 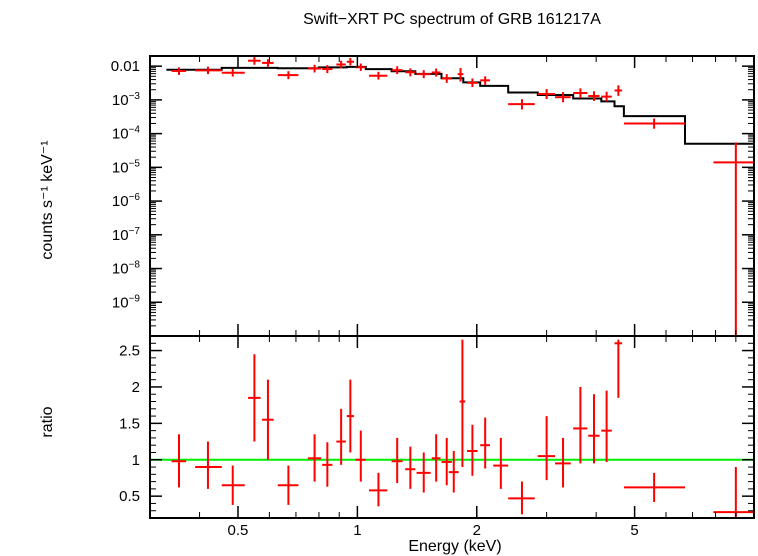 I want to click on y-tick-label: 10⁻⁷, so click(x=126, y=235).